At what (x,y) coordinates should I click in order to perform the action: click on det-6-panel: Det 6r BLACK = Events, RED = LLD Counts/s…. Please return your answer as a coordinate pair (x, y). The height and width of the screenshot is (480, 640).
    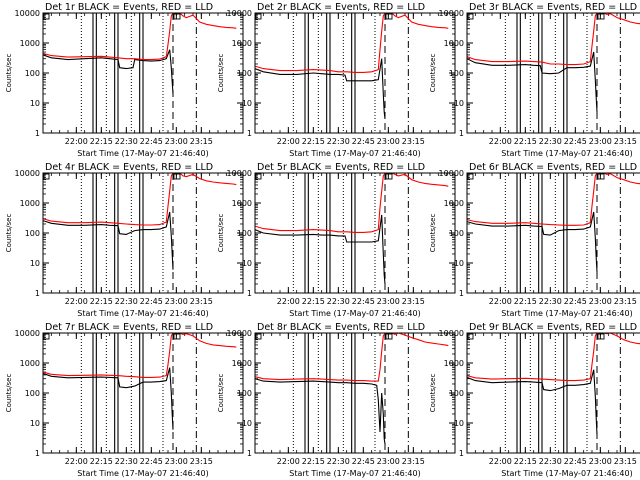
    Looking at the image, I should click on (534, 240).